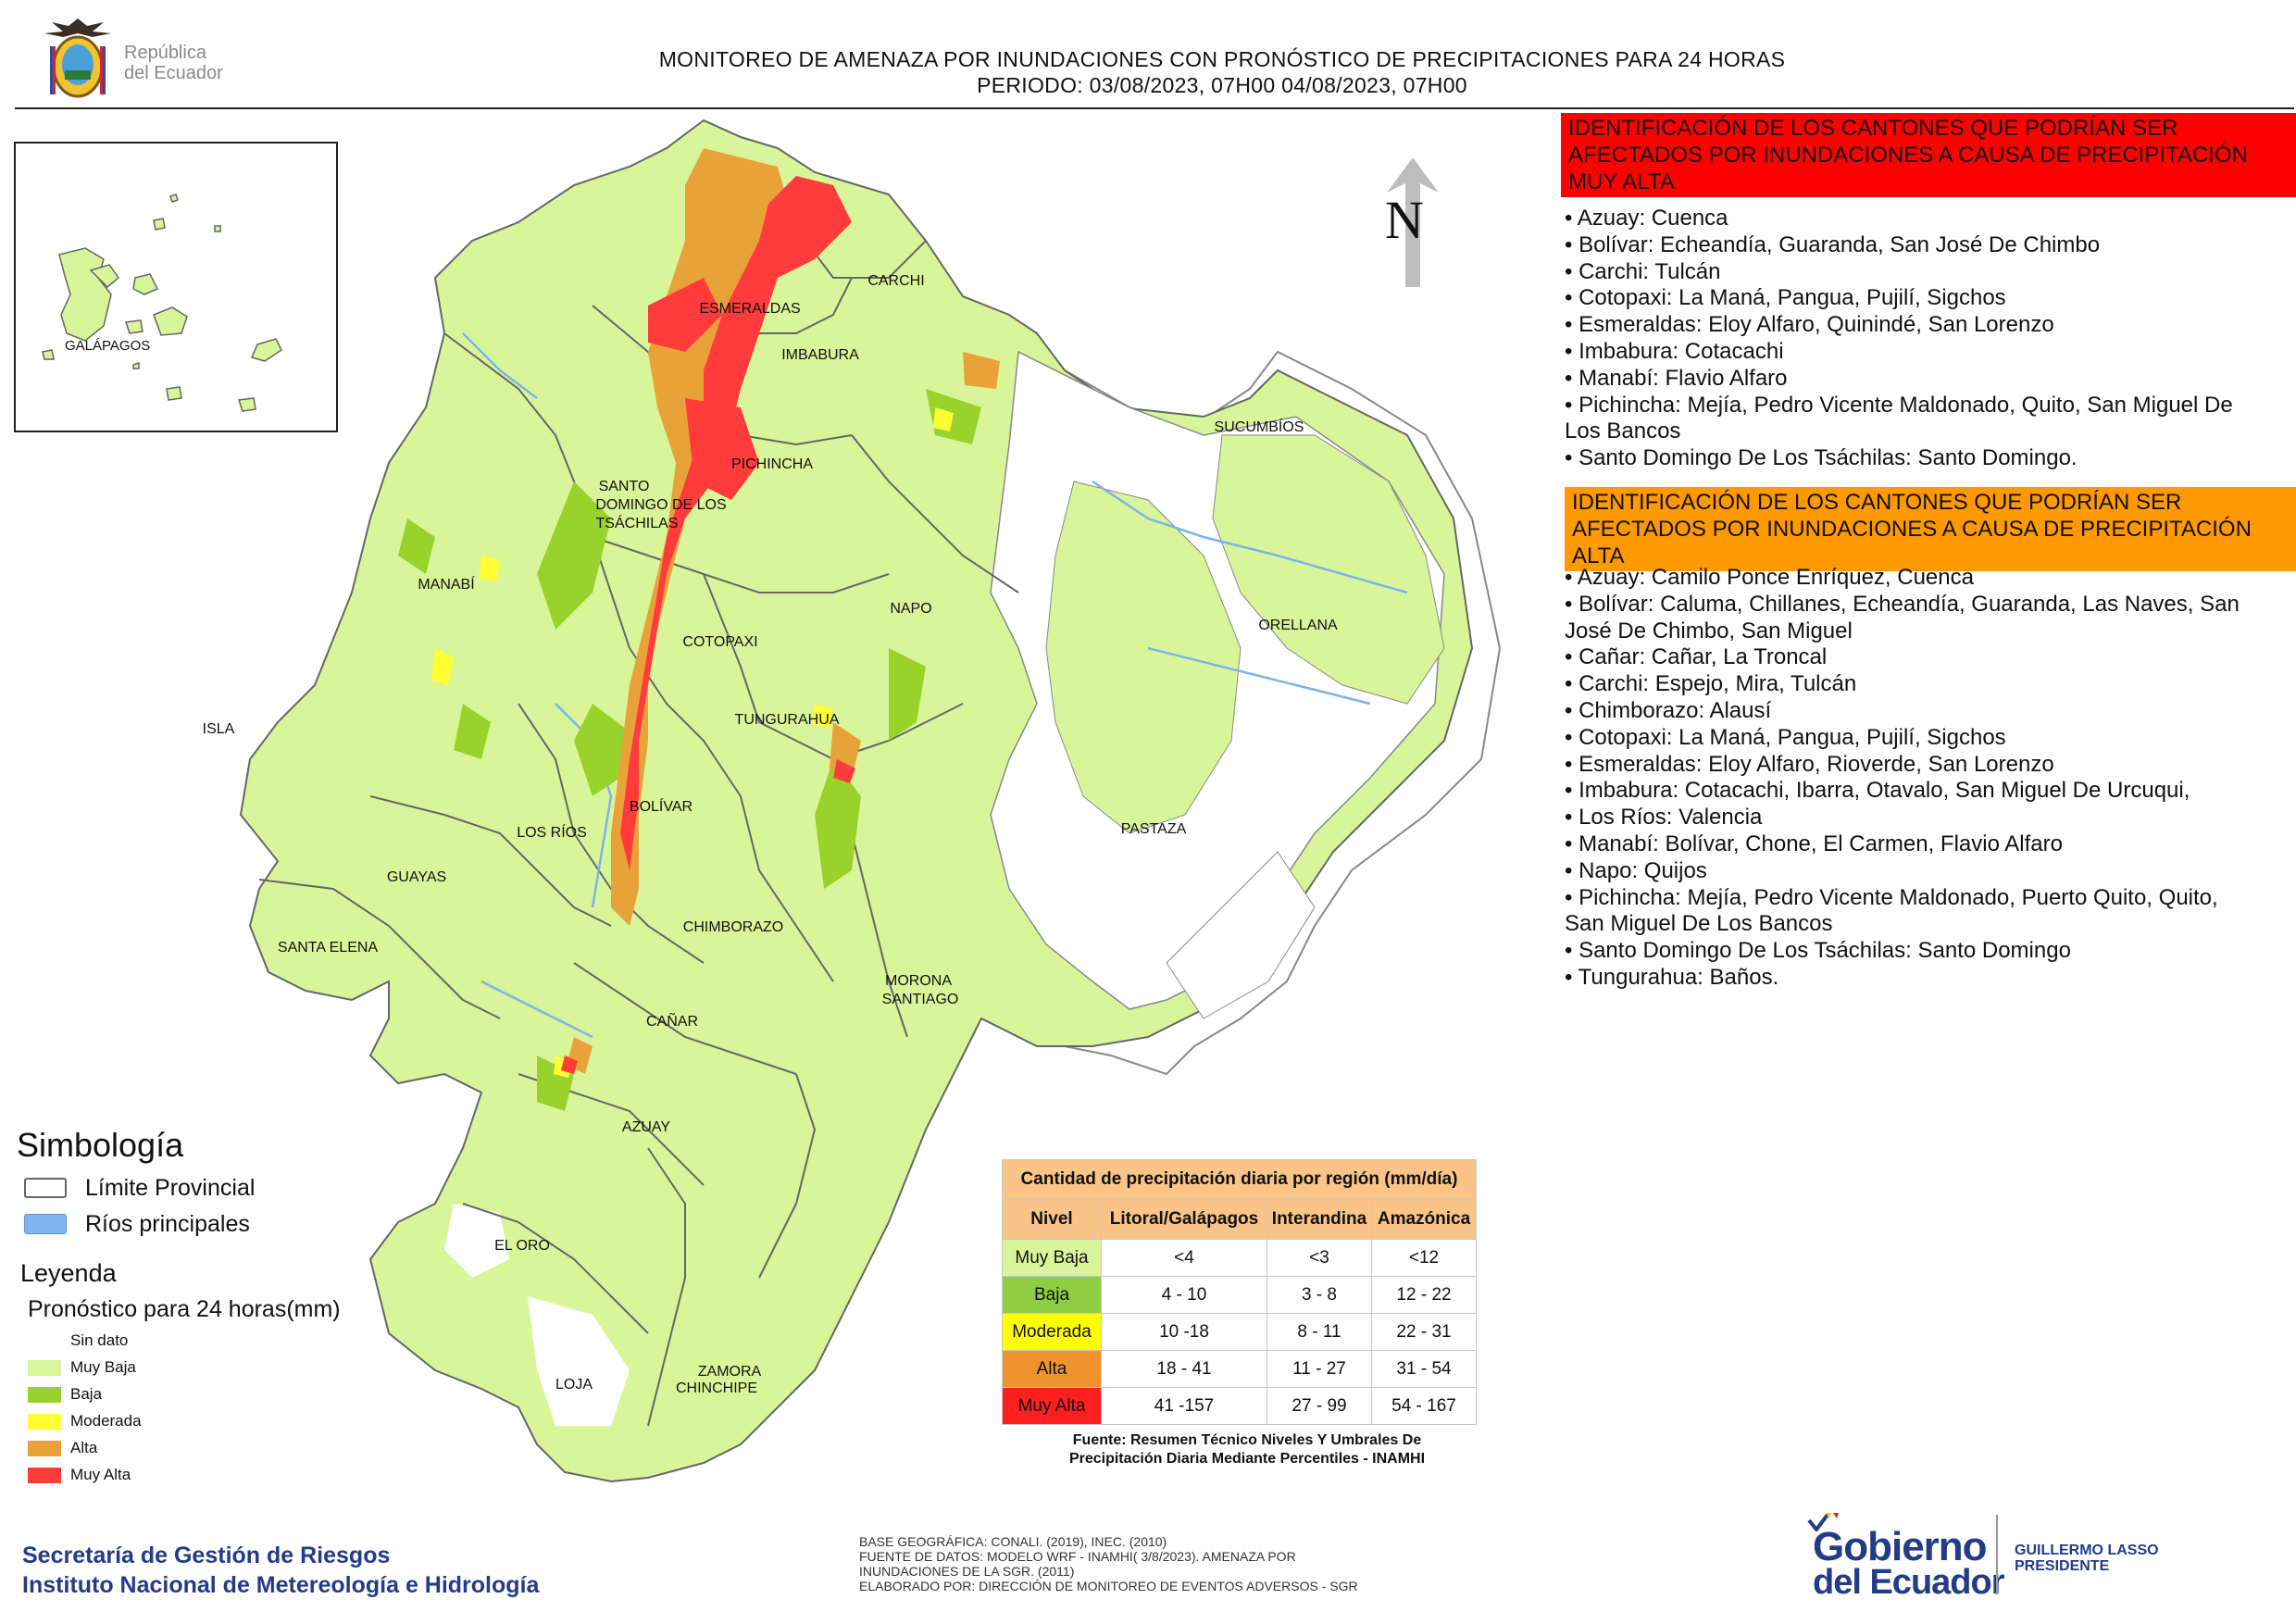 The height and width of the screenshot is (1624, 2296). Describe the element at coordinates (574, 1385) in the screenshot. I see `label-loja: LOJA` at that location.